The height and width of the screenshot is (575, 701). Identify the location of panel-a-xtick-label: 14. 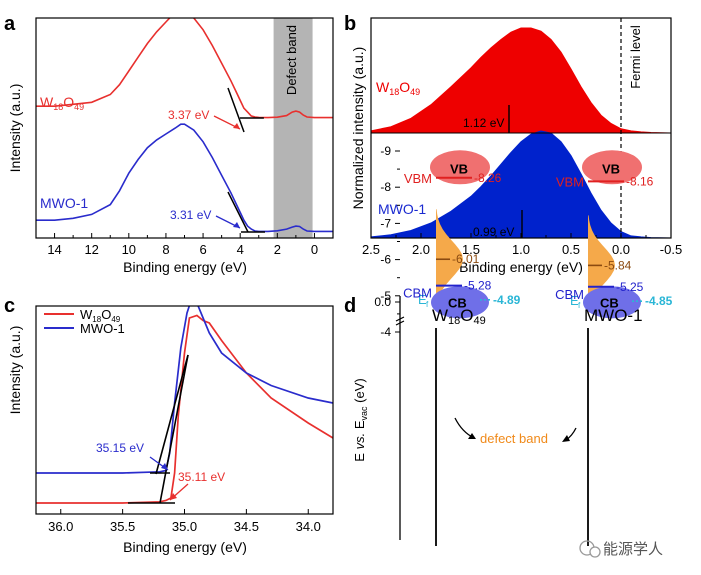
(54, 249).